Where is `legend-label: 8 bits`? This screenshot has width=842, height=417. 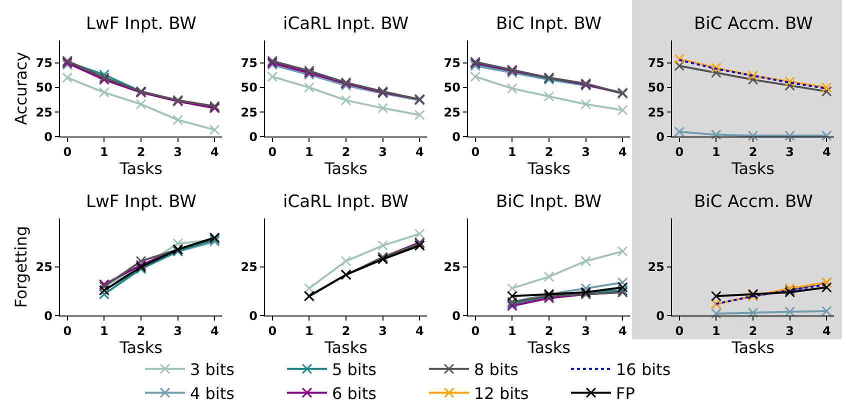
legend-label: 8 bits is located at coordinates (496, 370).